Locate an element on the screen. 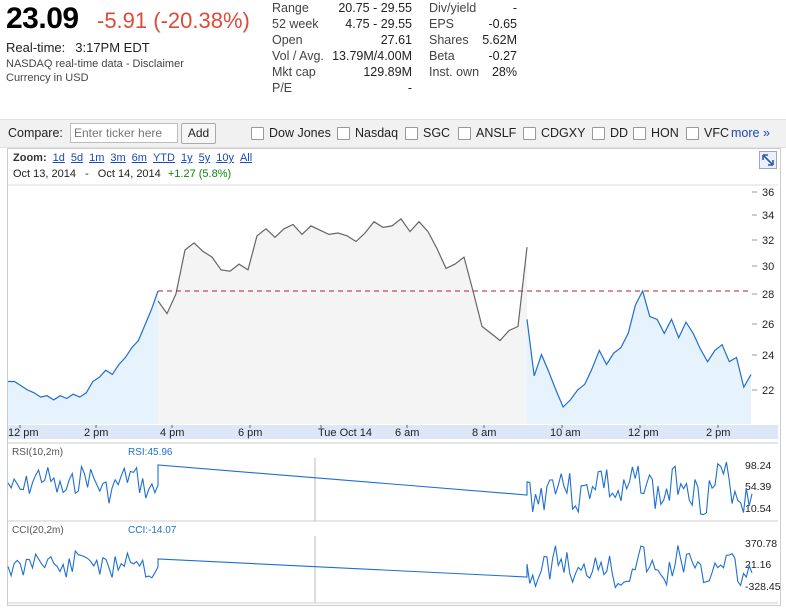  add-button: Add is located at coordinates (198, 133).